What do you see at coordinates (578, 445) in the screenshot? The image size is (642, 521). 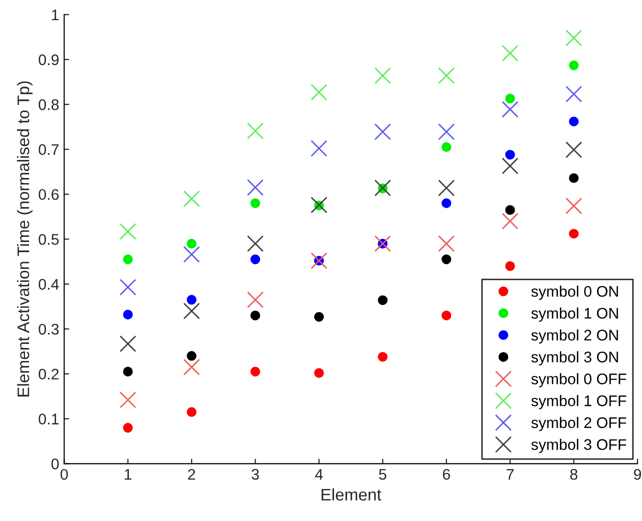 I see `legend-label: symbol 3 OFF` at bounding box center [578, 445].